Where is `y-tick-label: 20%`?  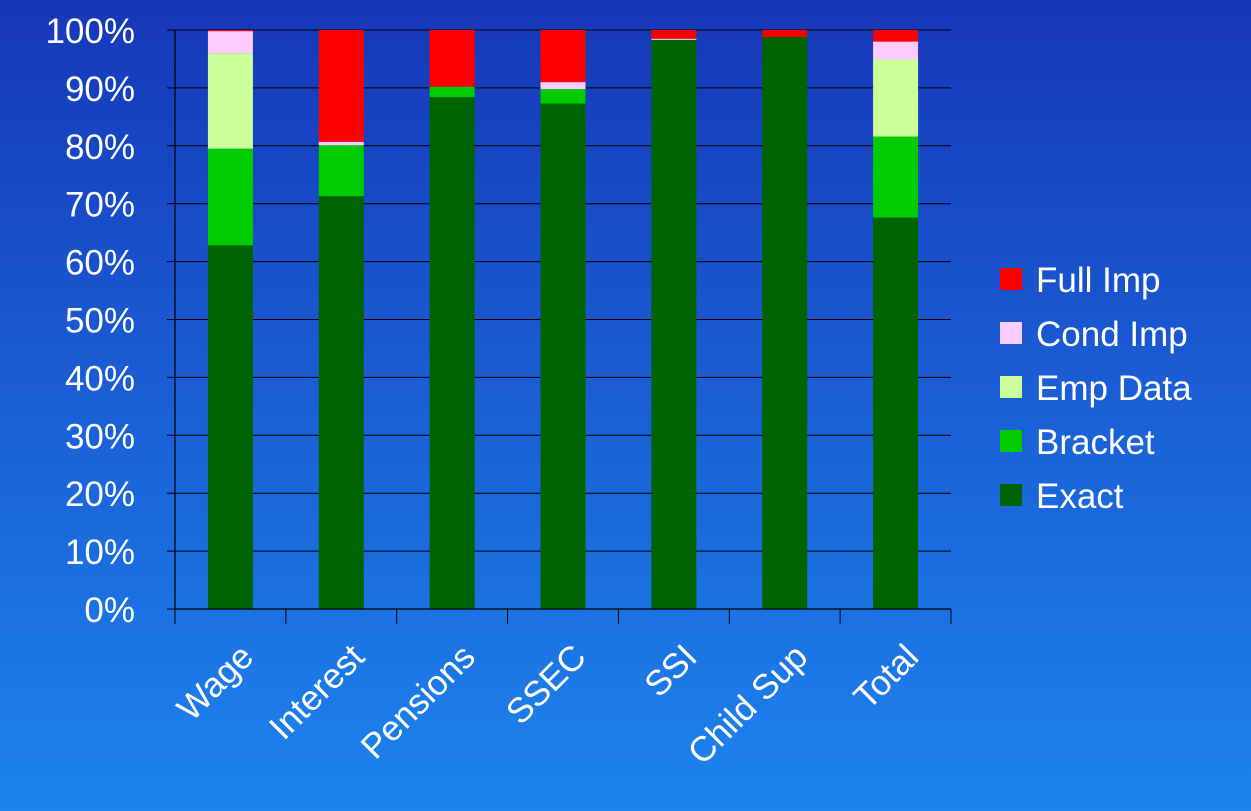
y-tick-label: 20% is located at coordinates (100, 494).